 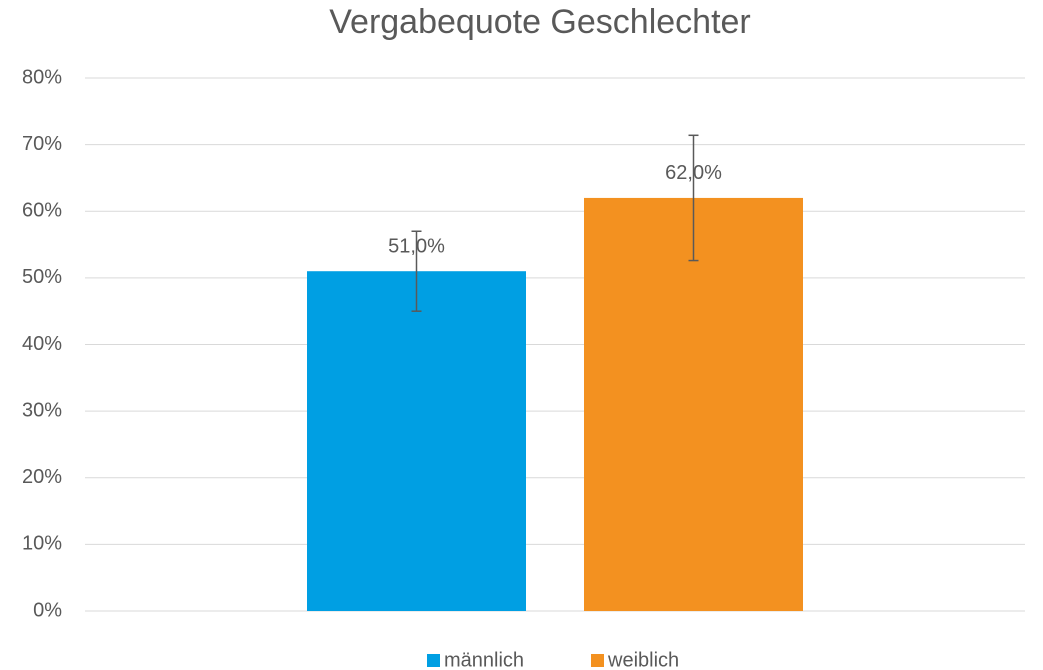 I want to click on y-tick-label: 40%, so click(x=42, y=344).